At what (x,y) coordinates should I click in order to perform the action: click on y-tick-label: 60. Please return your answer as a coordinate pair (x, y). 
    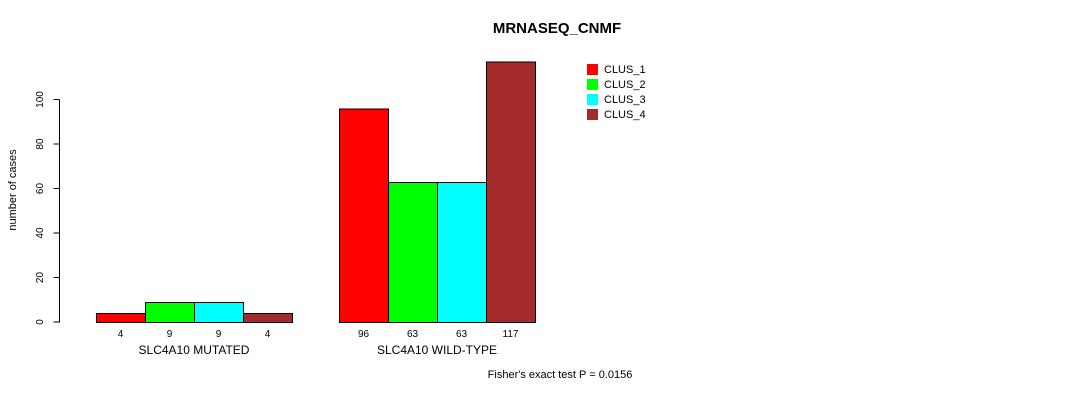
    Looking at the image, I should click on (40, 189).